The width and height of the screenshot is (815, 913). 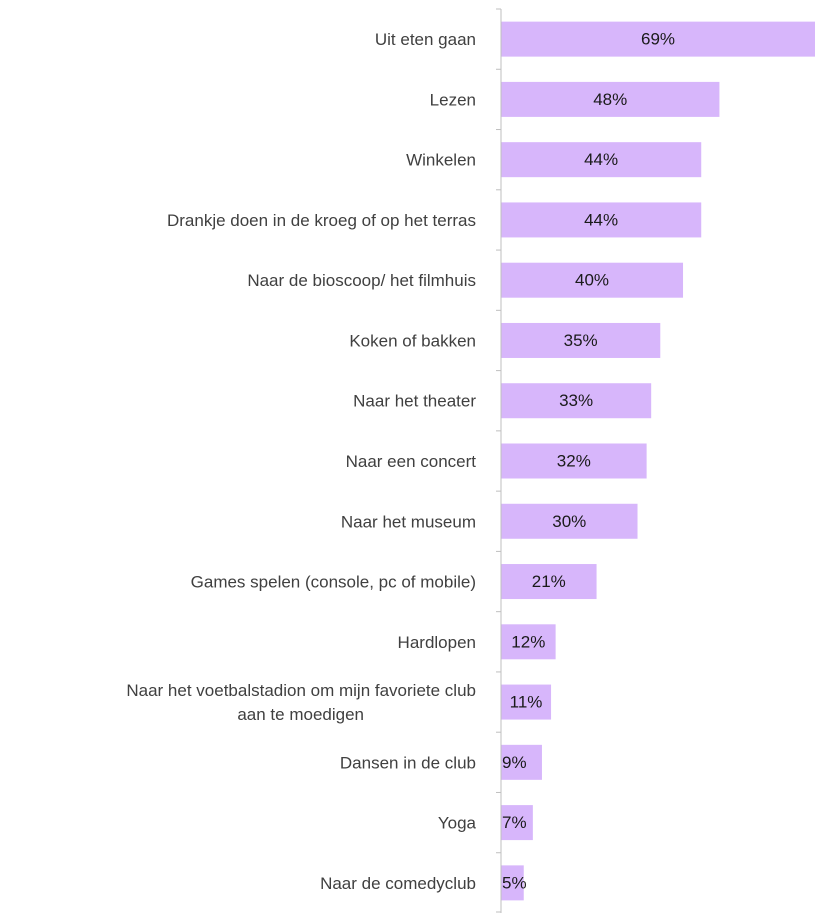 I want to click on category-label: Dansen in de club, so click(x=408, y=762).